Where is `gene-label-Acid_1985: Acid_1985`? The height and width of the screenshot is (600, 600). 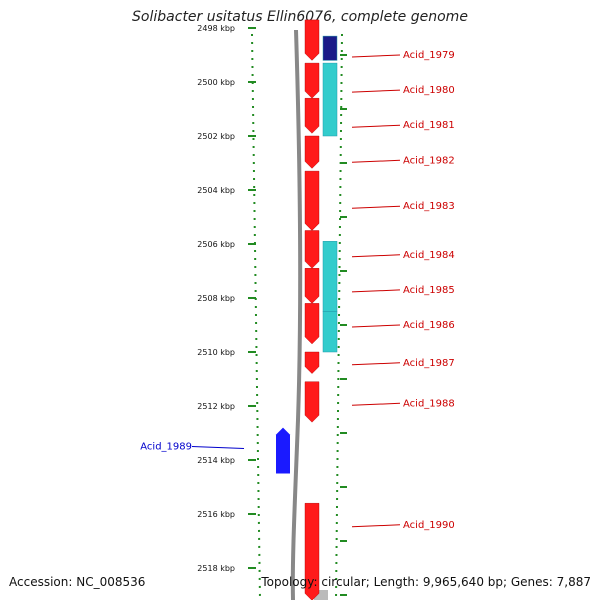
gene-label-Acid_1985: Acid_1985 is located at coordinates (429, 290).